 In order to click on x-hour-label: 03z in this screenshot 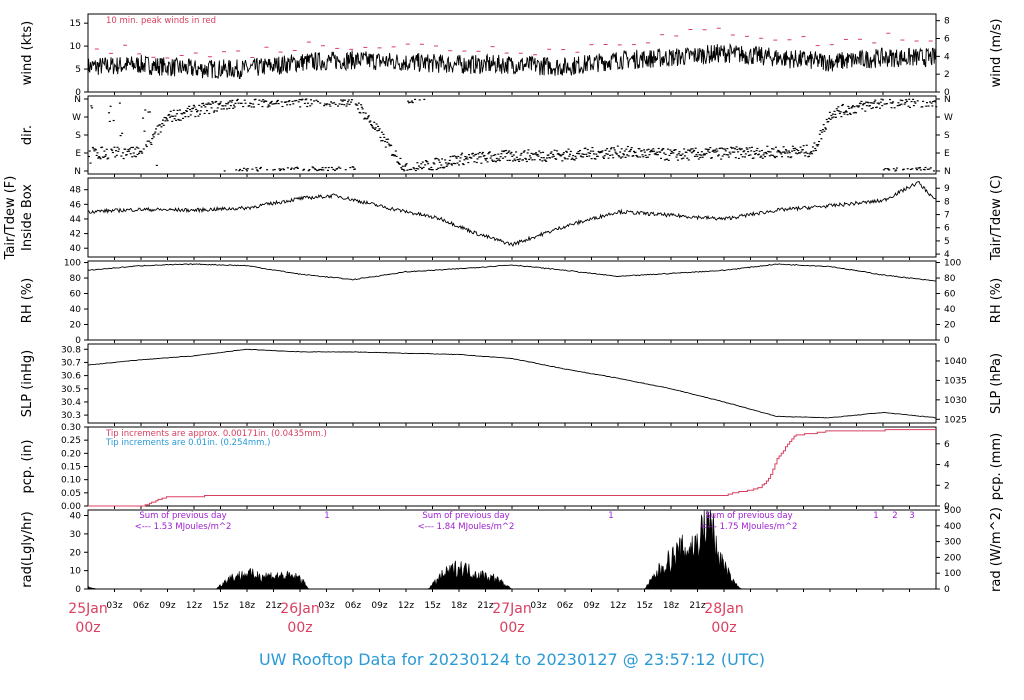, I will do `click(114, 606)`.